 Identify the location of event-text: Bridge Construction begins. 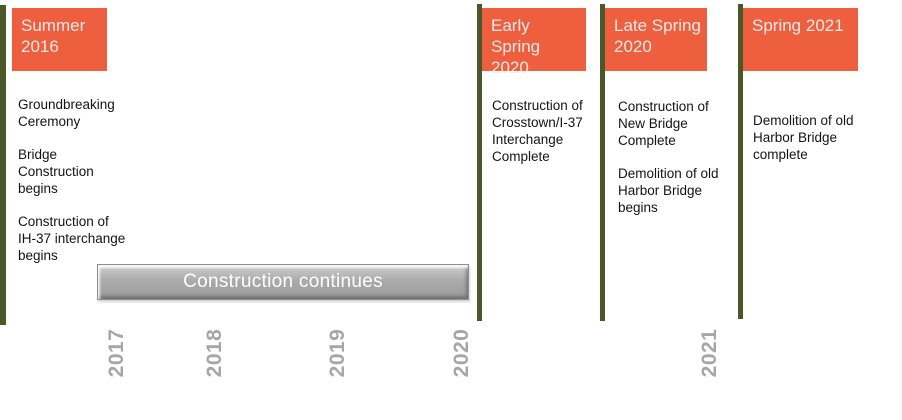
(56, 171).